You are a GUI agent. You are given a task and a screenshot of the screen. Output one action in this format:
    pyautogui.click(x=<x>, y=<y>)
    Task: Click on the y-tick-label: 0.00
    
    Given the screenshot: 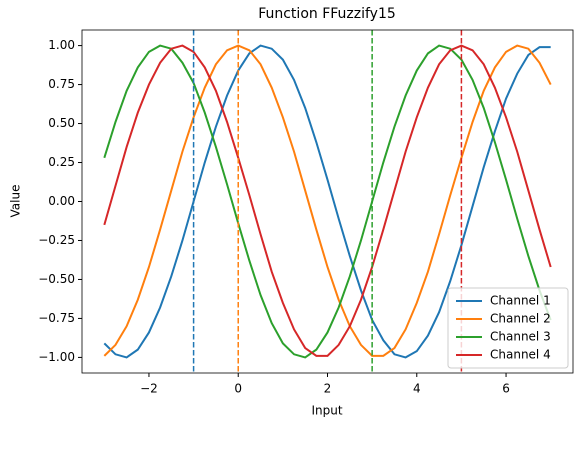 What is the action you would take?
    pyautogui.click(x=61, y=201)
    